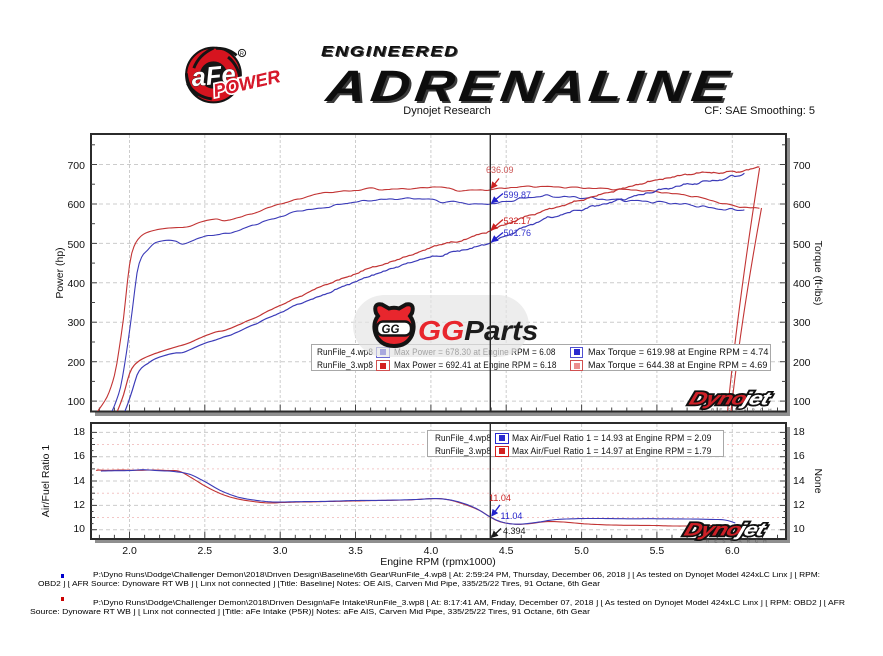 The height and width of the screenshot is (656, 883). I want to click on svg-text: GGParts, so click(478, 331).